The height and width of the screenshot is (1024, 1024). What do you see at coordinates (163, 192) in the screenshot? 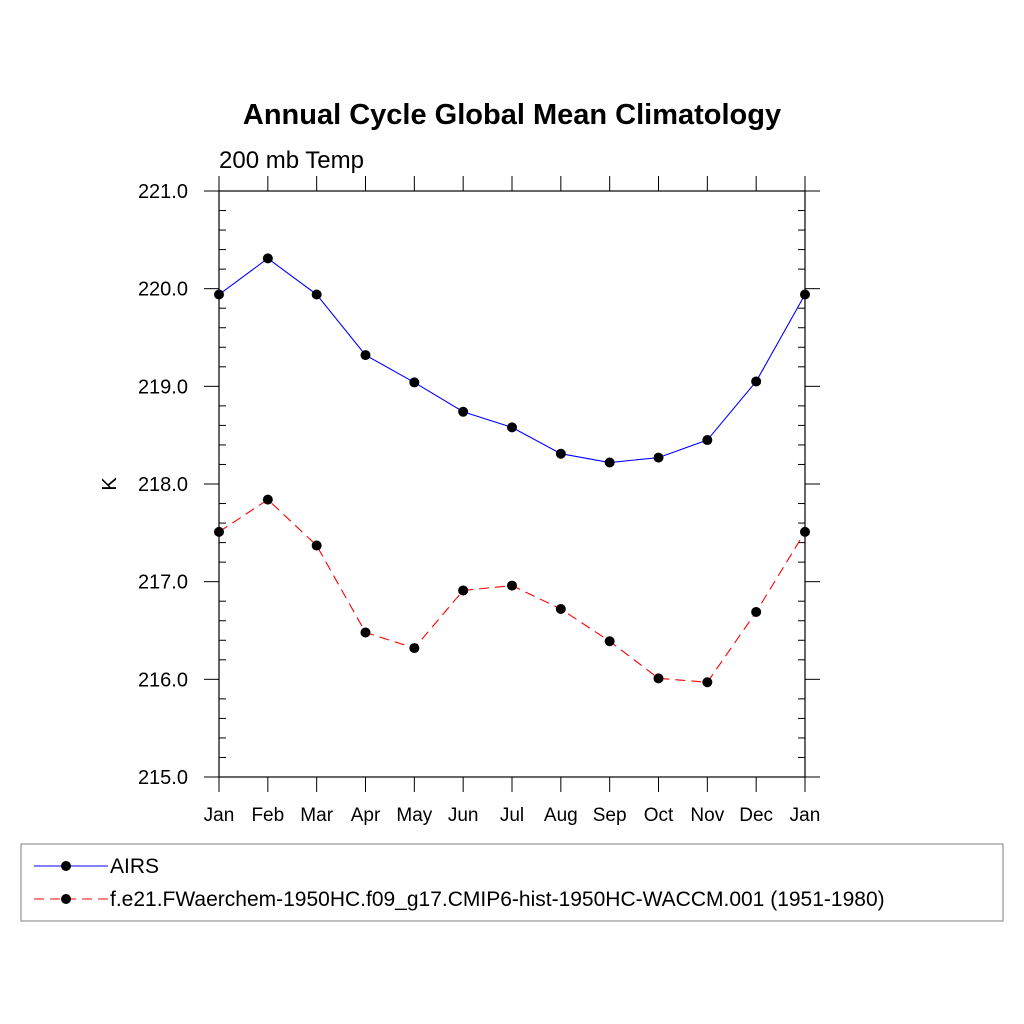
I see `y-tick-label: 221.0` at bounding box center [163, 192].